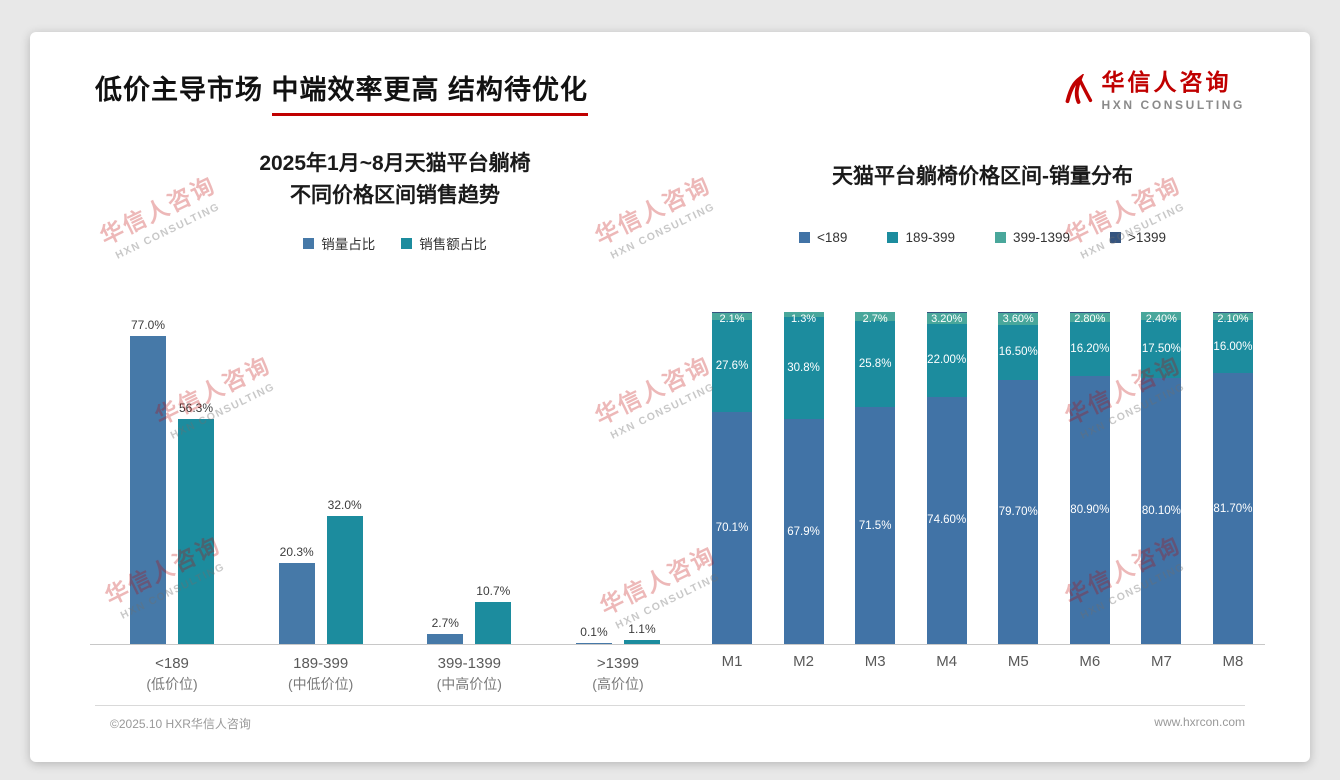  What do you see at coordinates (172, 673) in the screenshot?
I see `x-axis-category: <189 (低价位)` at bounding box center [172, 673].